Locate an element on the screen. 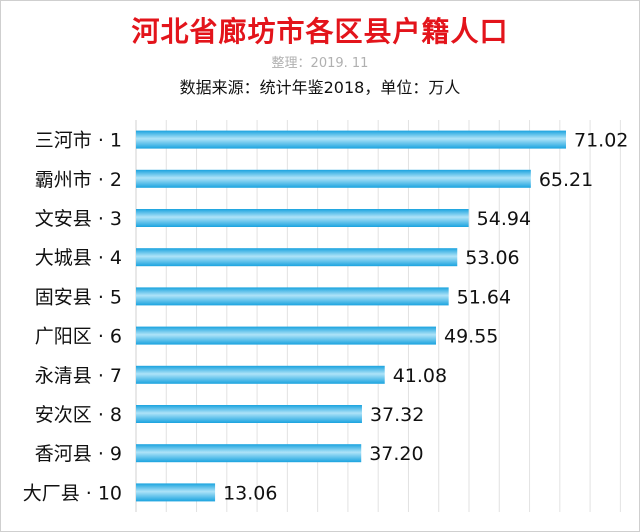  value-label: 51.64 is located at coordinates (484, 297).